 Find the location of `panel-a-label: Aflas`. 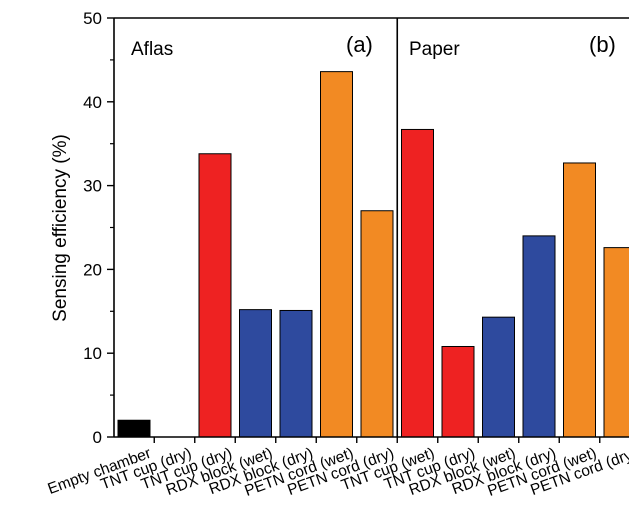

panel-a-label: Aflas is located at coordinates (152, 49).